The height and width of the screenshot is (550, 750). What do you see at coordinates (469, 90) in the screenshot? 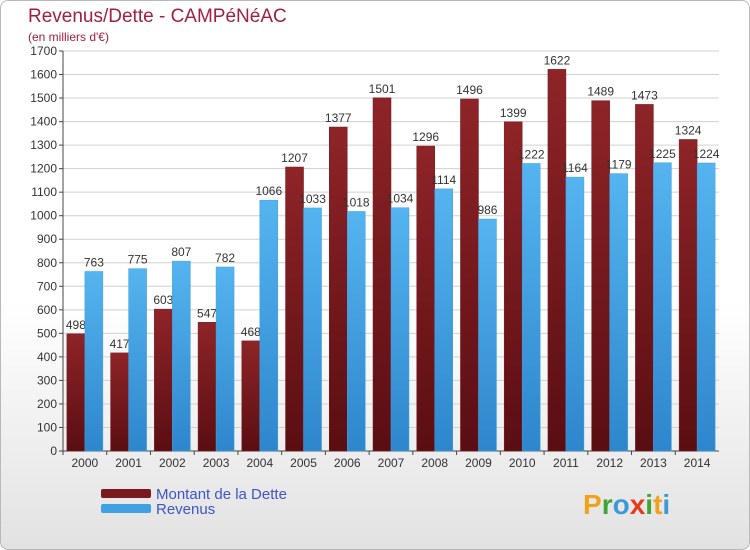
I see `data-label-dette: 1496` at bounding box center [469, 90].